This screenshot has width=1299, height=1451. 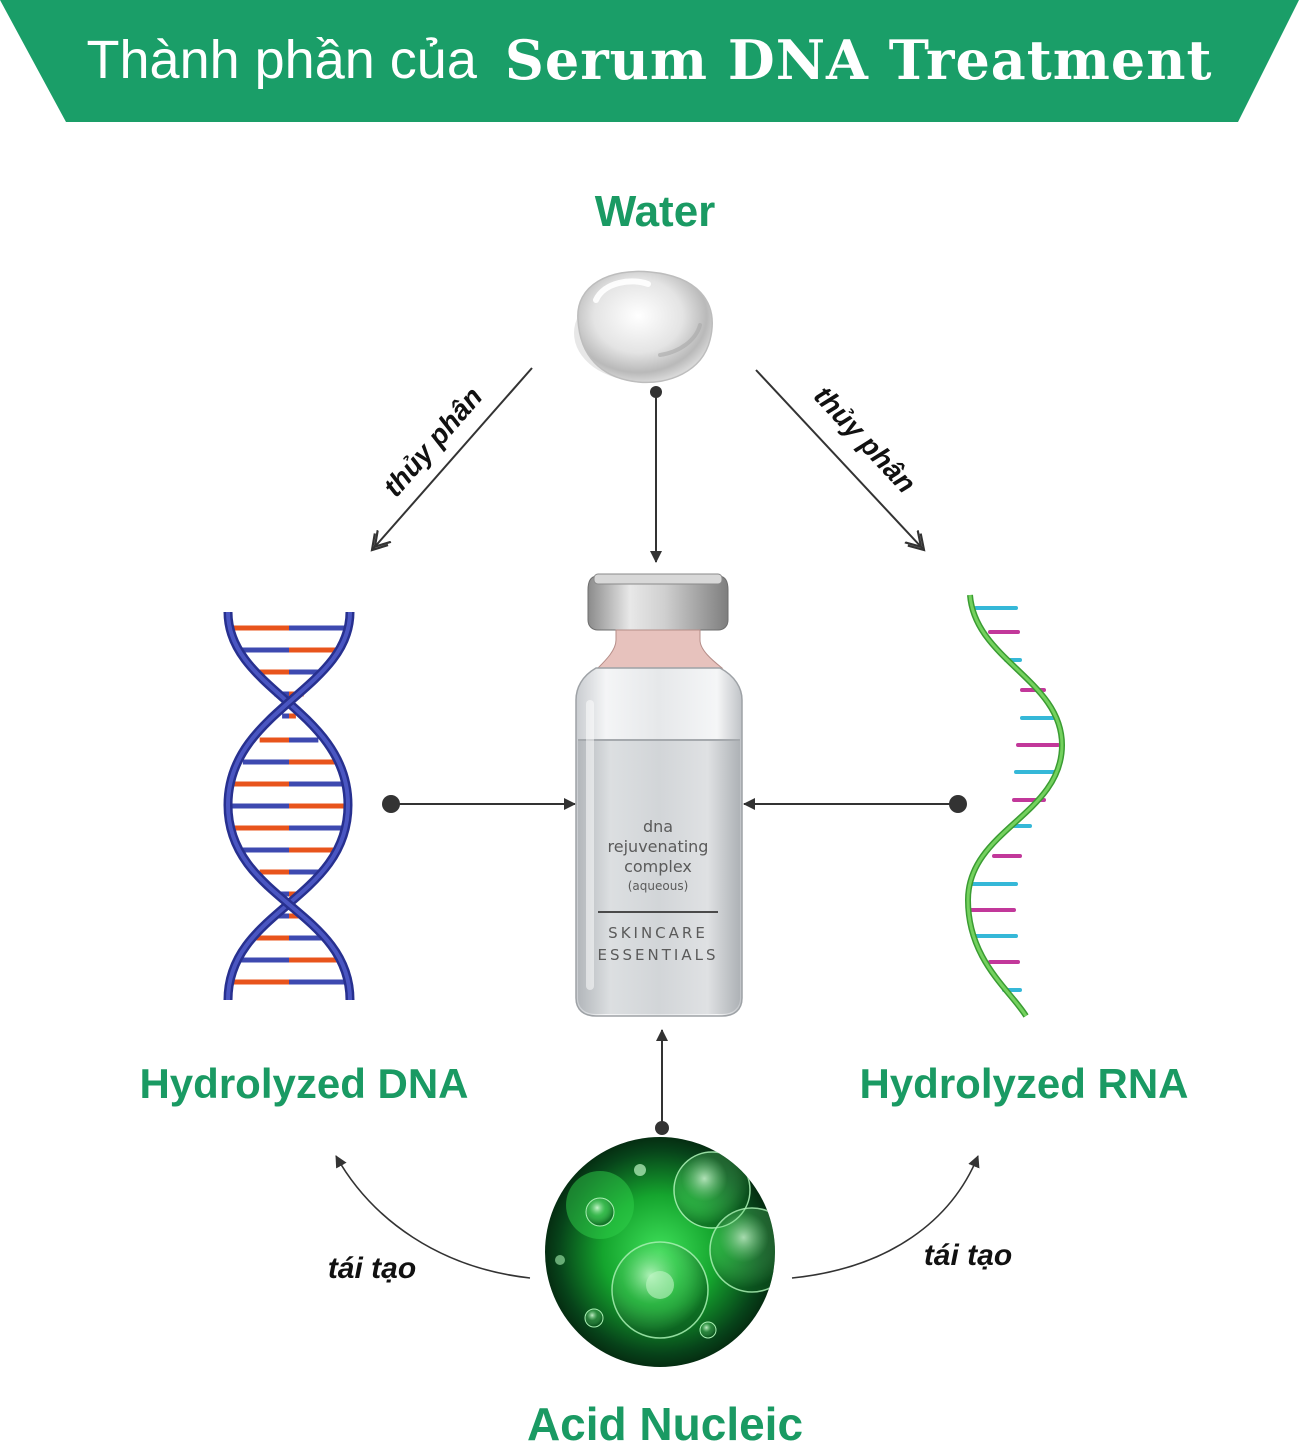 I want to click on arrow-acid-to-rna, so click(x=885, y=1217).